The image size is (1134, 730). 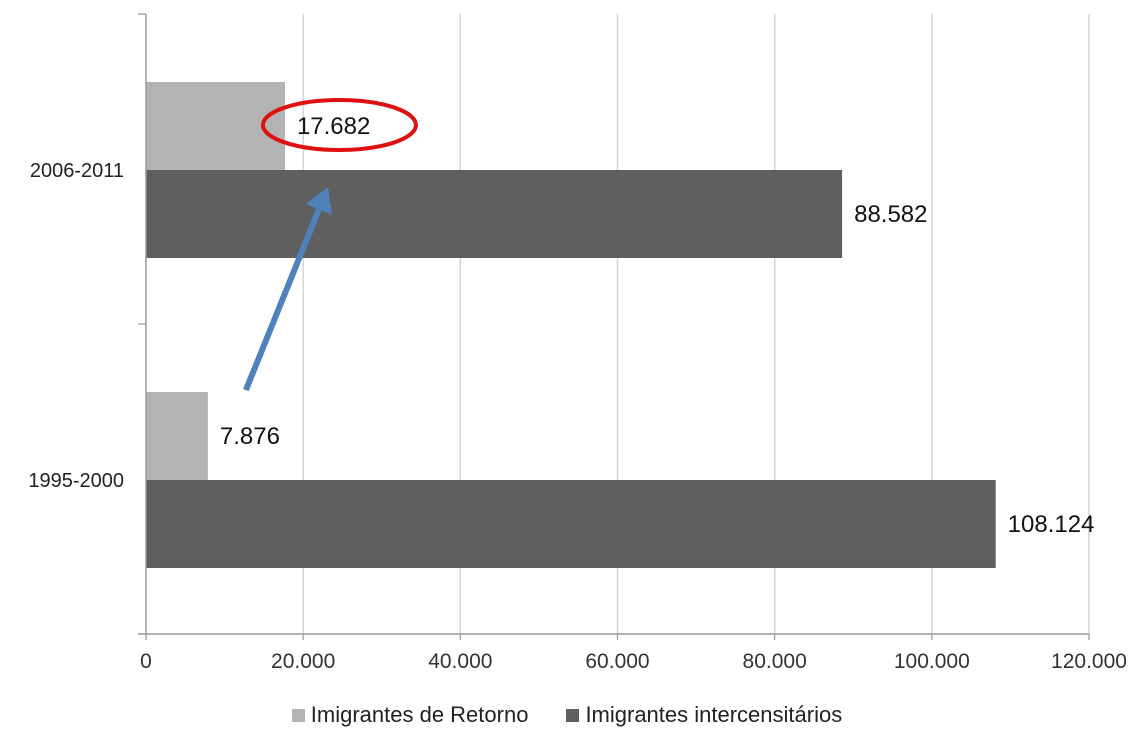 What do you see at coordinates (177, 436) in the screenshot?
I see `bar-retorno-1995-2000` at bounding box center [177, 436].